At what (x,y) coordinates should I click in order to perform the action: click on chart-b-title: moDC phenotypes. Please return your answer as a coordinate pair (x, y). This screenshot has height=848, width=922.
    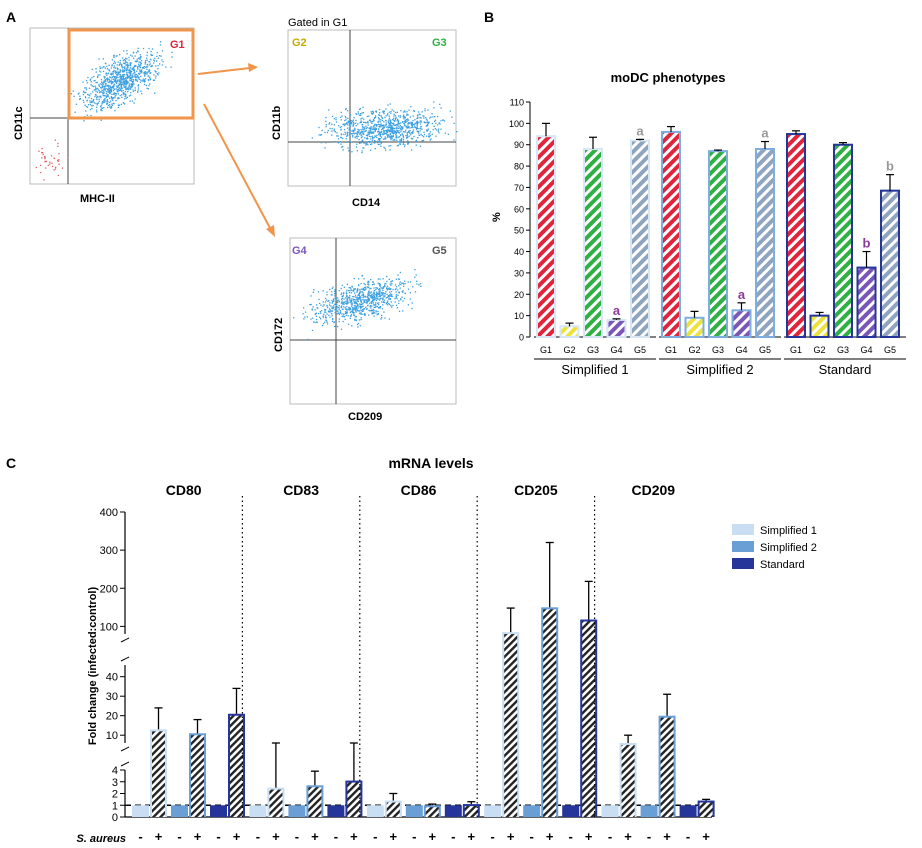
    Looking at the image, I should click on (668, 77).